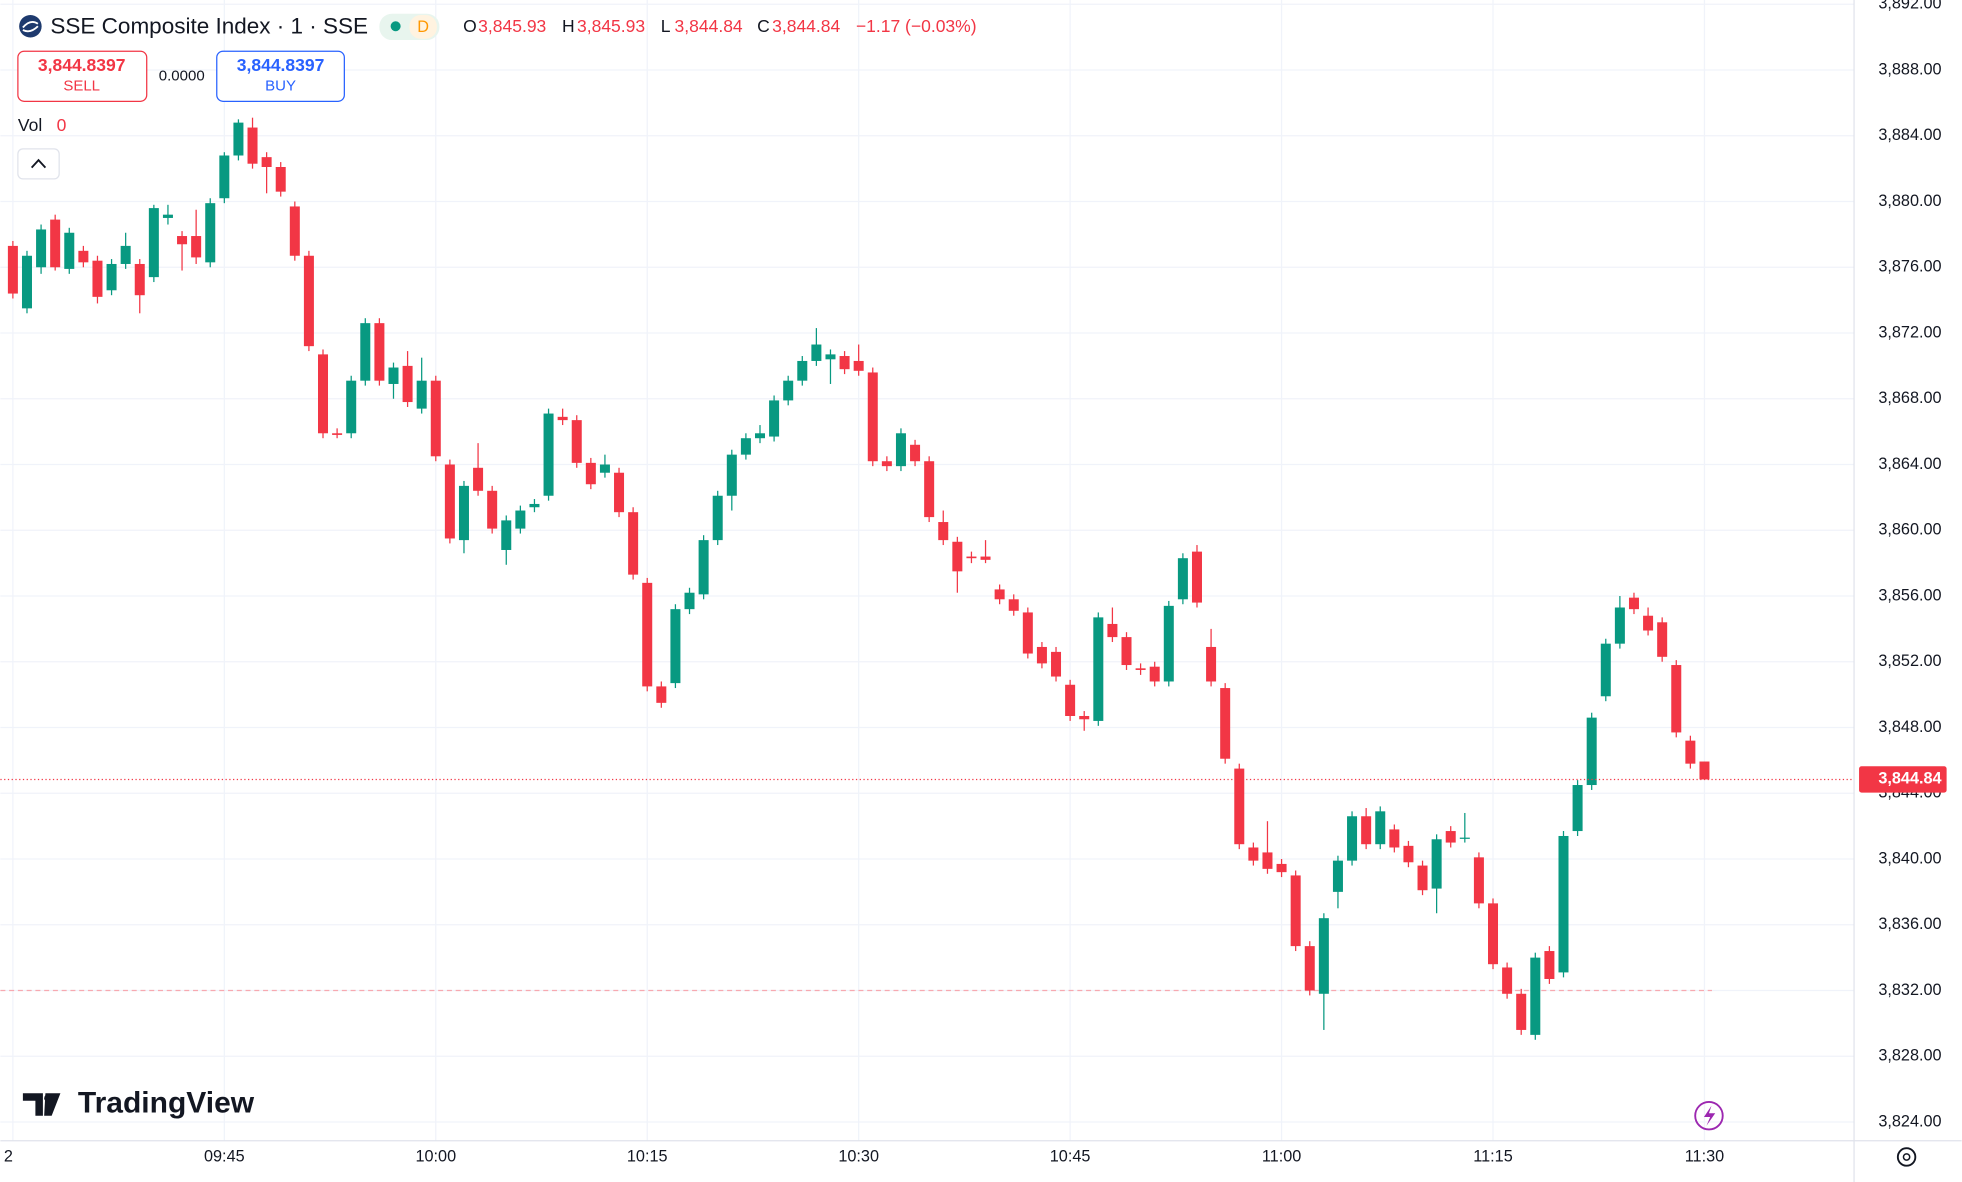 The width and height of the screenshot is (1962, 1182). I want to click on chevron-up, so click(38, 163).